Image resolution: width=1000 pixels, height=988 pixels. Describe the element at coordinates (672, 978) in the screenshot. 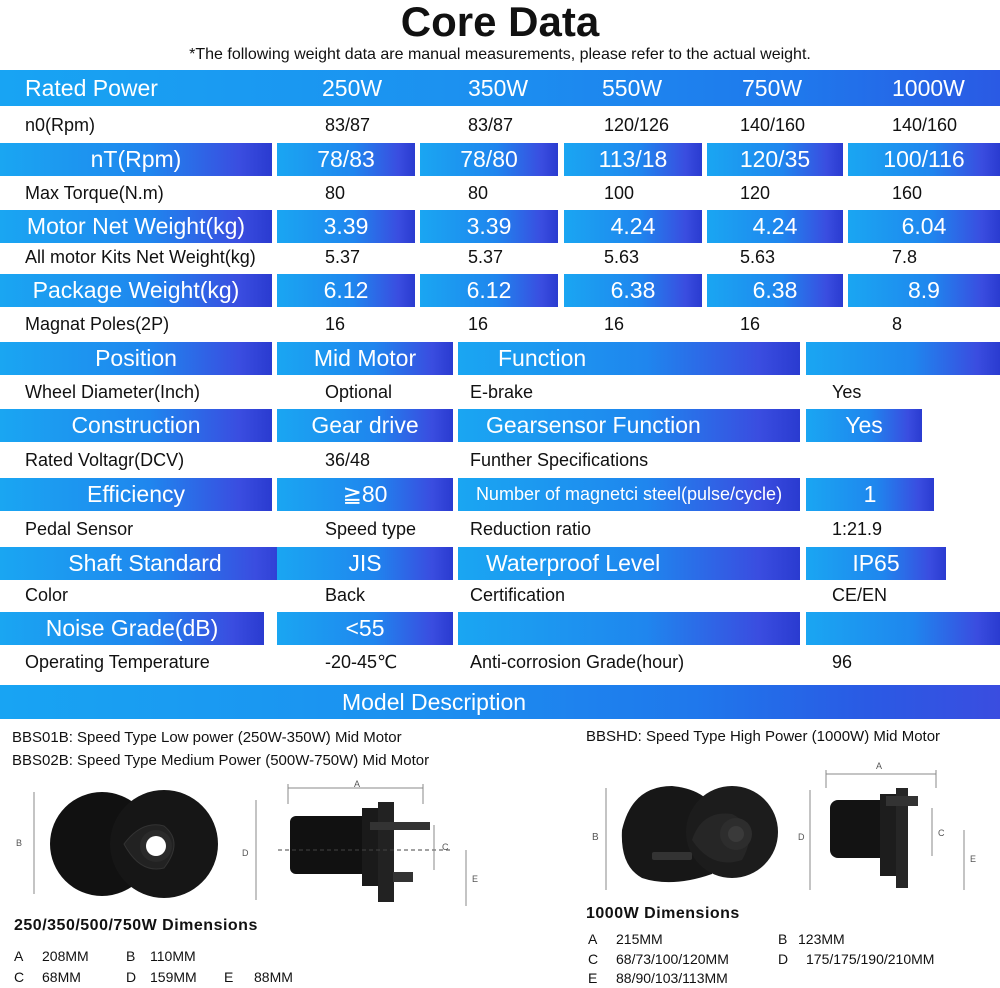

I see `dim-value: 88/90/103/113MM` at that location.